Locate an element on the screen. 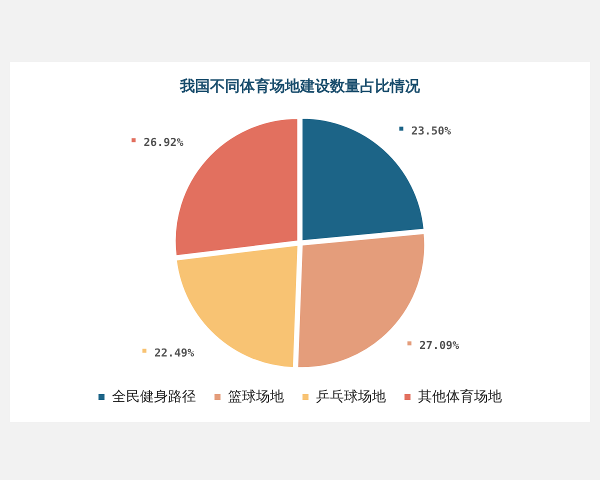 This screenshot has width=600, height=480. data-label: 27.09% is located at coordinates (439, 345).